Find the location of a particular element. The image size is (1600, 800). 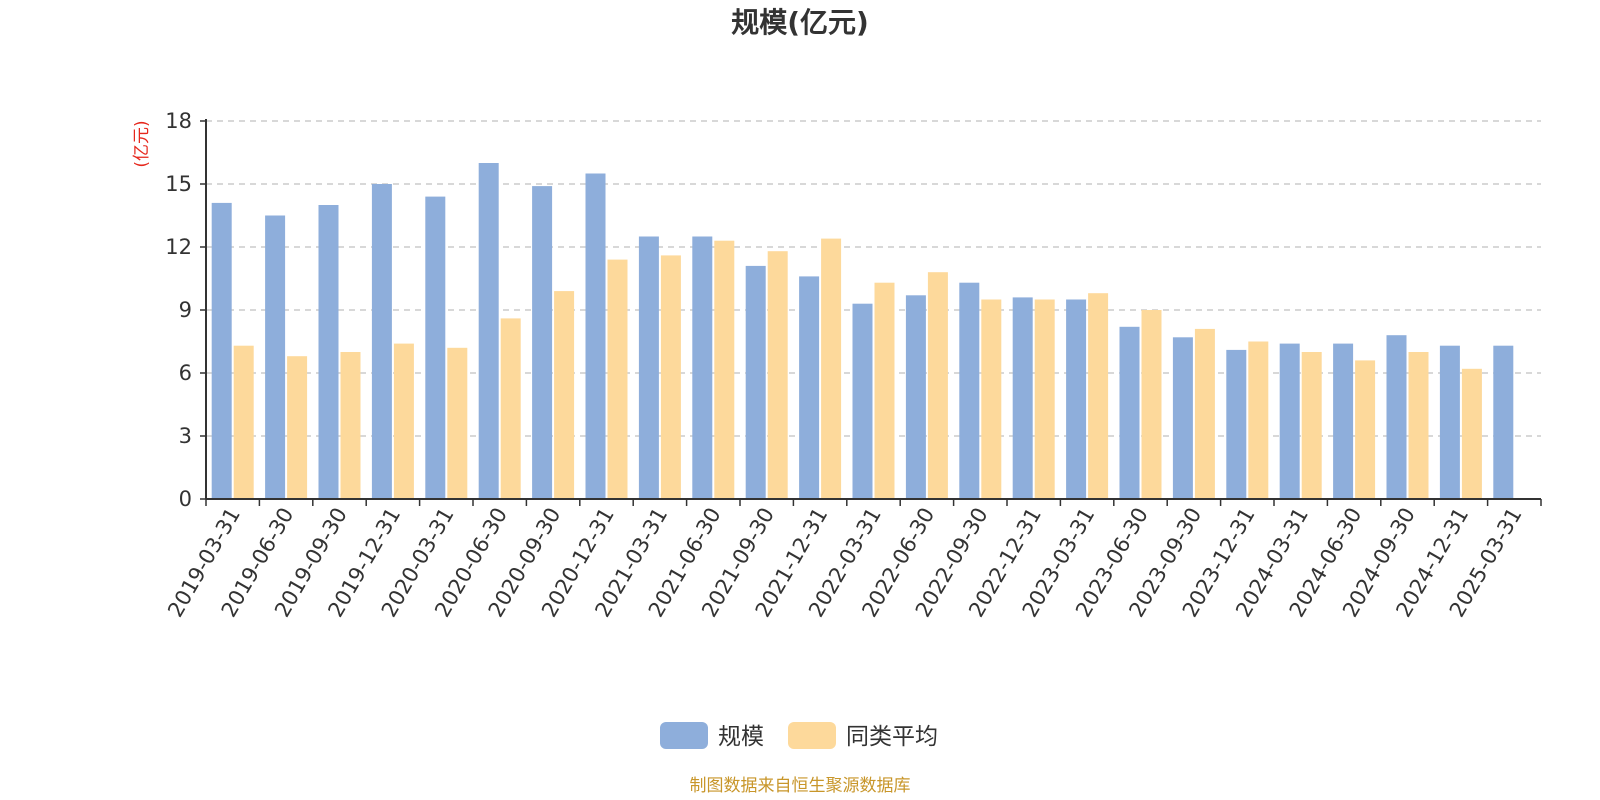

legend-item-peer-average: 同类平均 is located at coordinates (863, 736).